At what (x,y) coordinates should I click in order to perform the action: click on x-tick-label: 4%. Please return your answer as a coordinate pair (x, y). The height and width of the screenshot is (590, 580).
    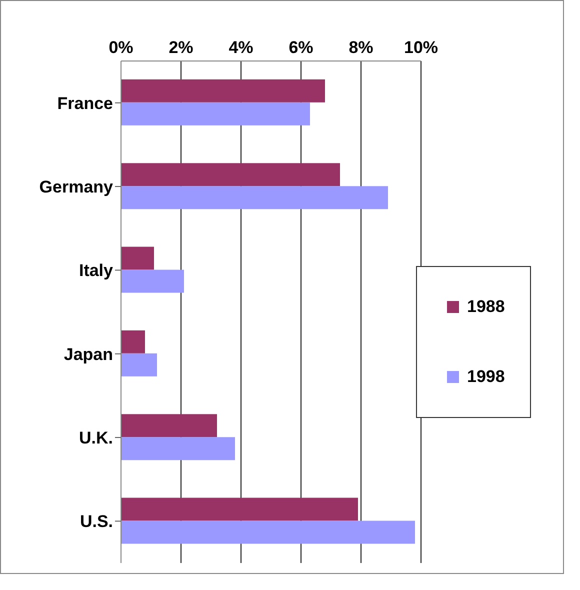
    Looking at the image, I should click on (241, 47).